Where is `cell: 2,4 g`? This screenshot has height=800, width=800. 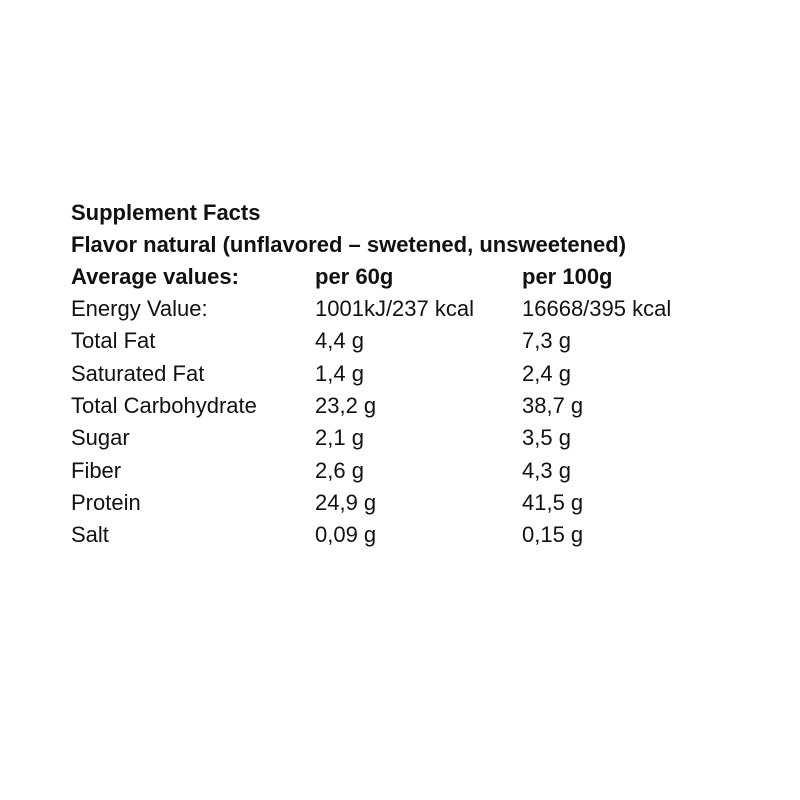 cell: 2,4 g is located at coordinates (546, 373).